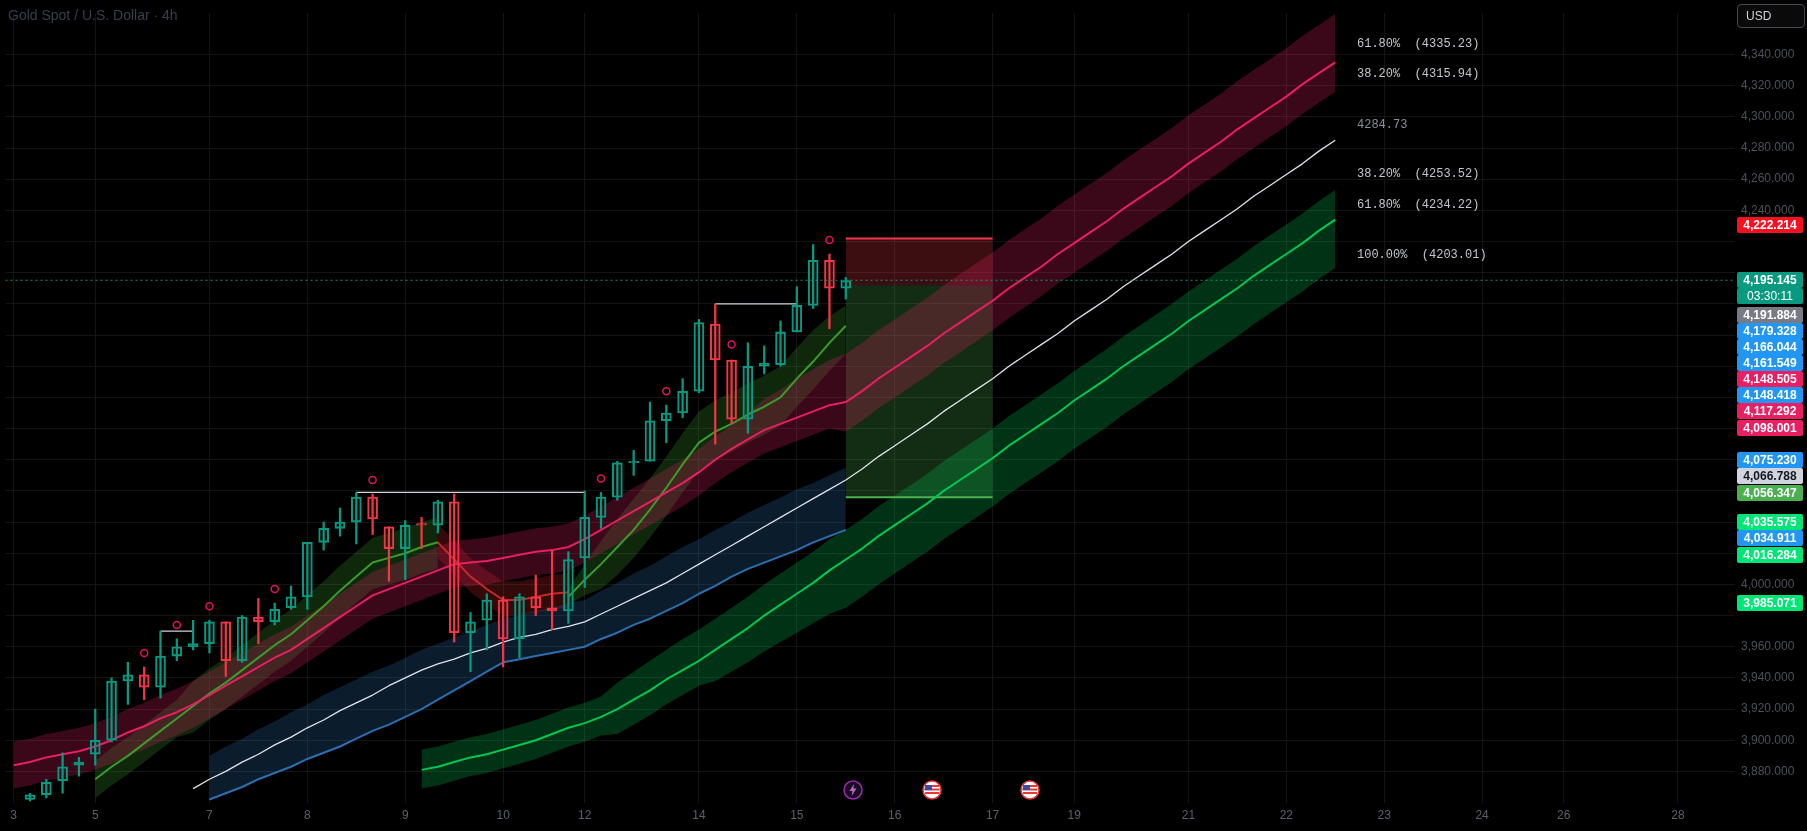 Image resolution: width=1807 pixels, height=831 pixels. I want to click on text: 4,179.328, so click(1770, 331).